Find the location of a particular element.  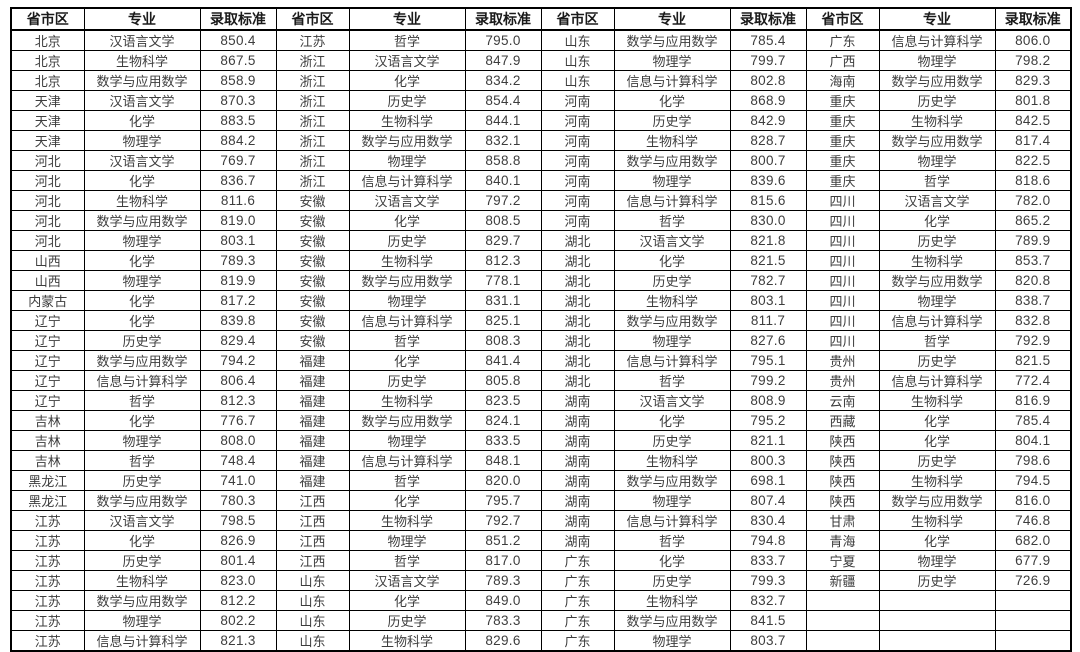

cell-province: 吉林 is located at coordinates (47, 460).